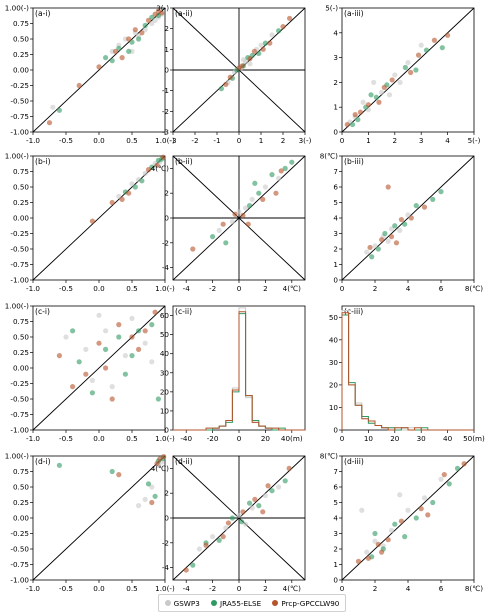 The height and width of the screenshot is (613, 500). I want to click on x-tick-label: -0.5, so click(66, 588).